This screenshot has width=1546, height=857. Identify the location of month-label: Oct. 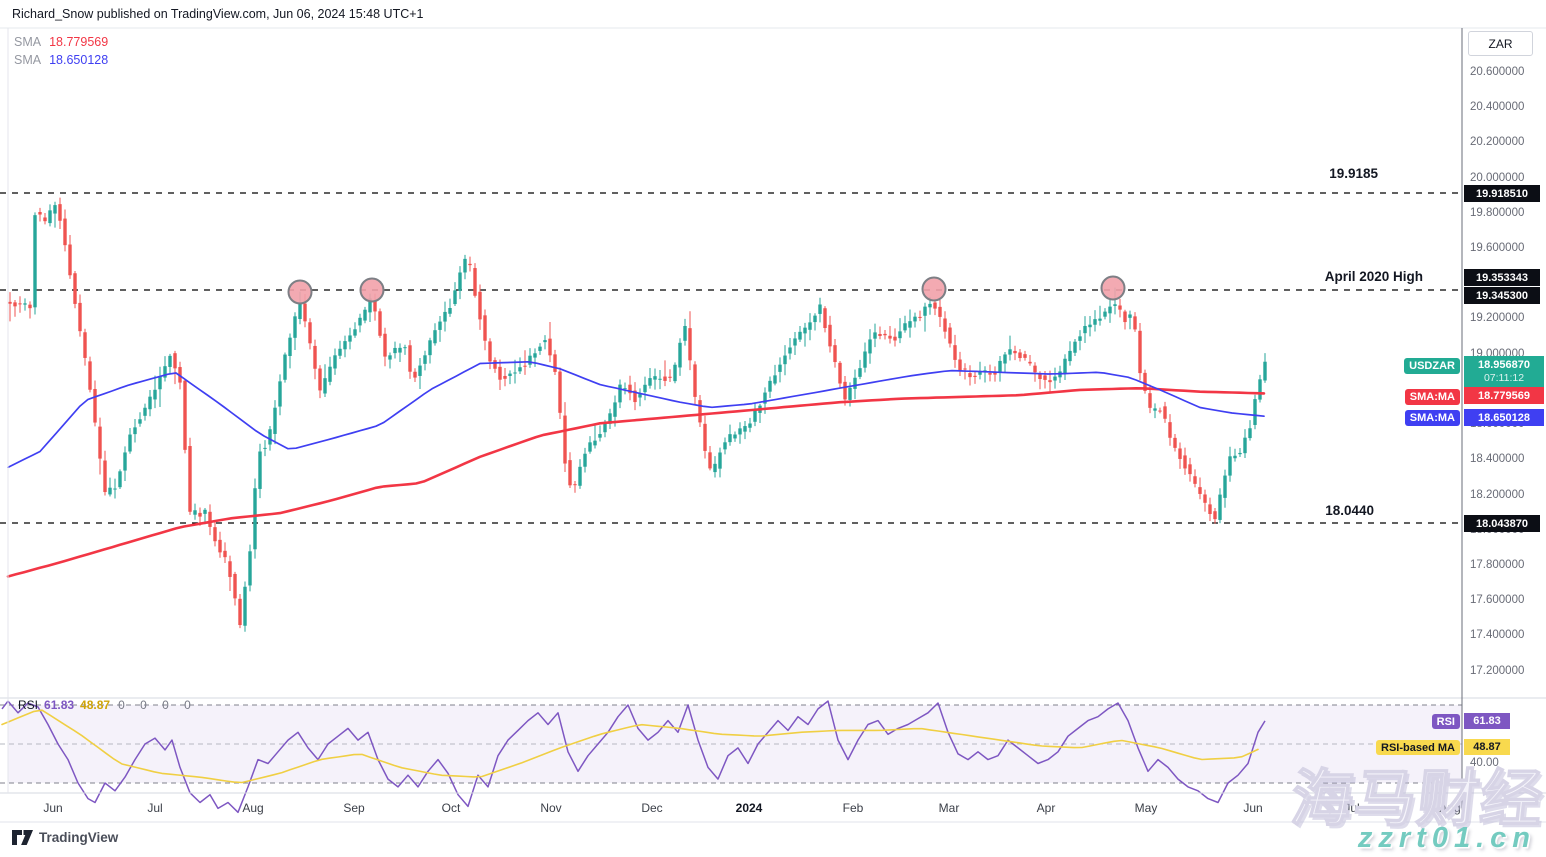
(451, 808).